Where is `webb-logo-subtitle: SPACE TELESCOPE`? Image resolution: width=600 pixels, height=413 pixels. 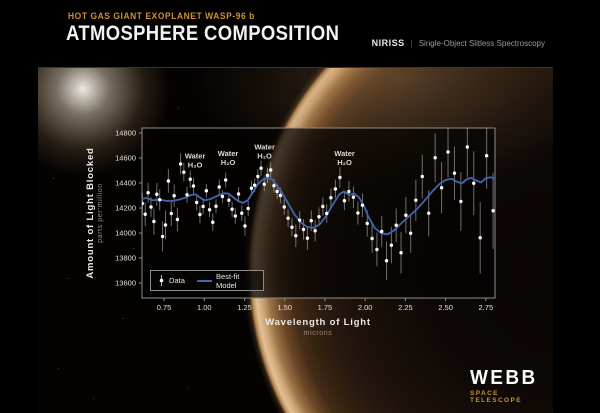
webb-logo-subtitle: SPACE TELESCOPE is located at coordinates (496, 397).